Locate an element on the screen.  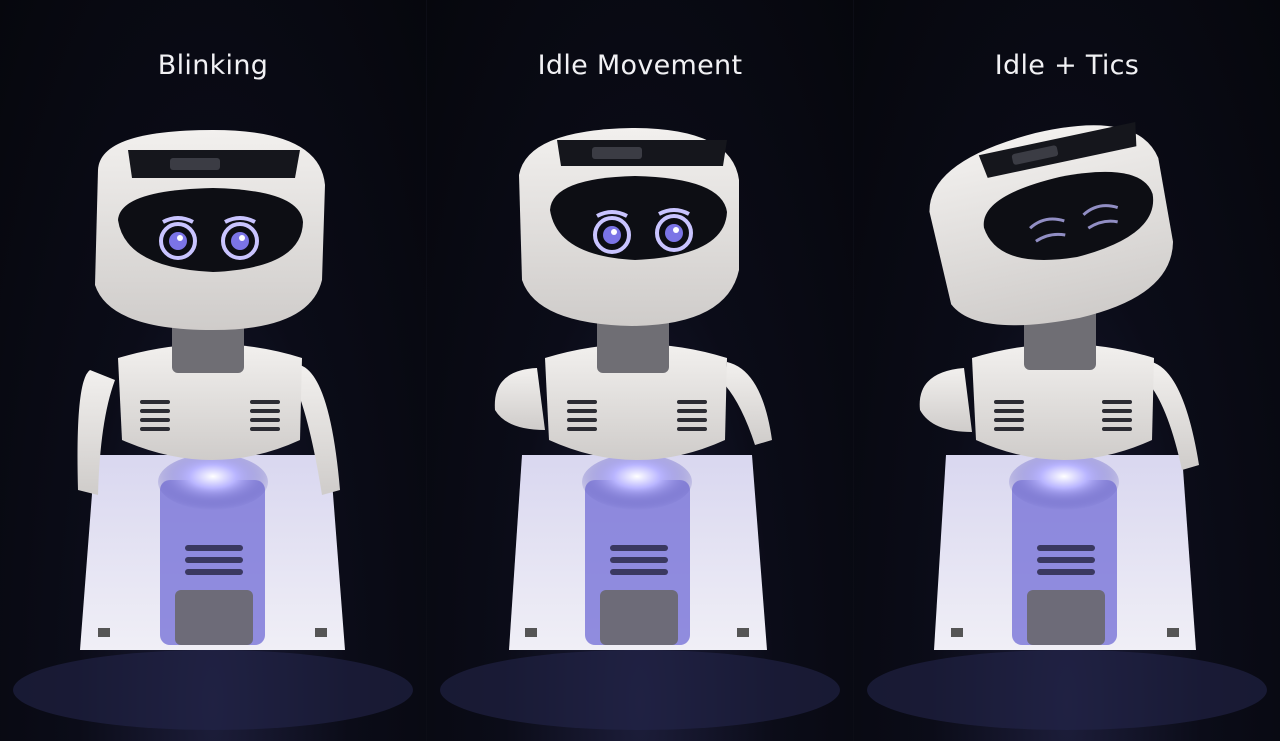
panel-caption: Blinking is located at coordinates (213, 65).